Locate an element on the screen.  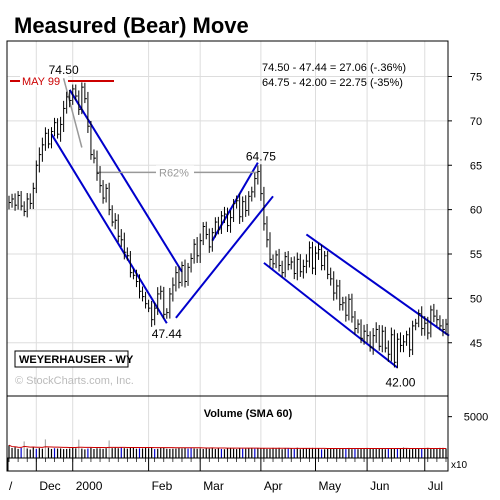
date-tick-label: Feb is located at coordinates (162, 486).